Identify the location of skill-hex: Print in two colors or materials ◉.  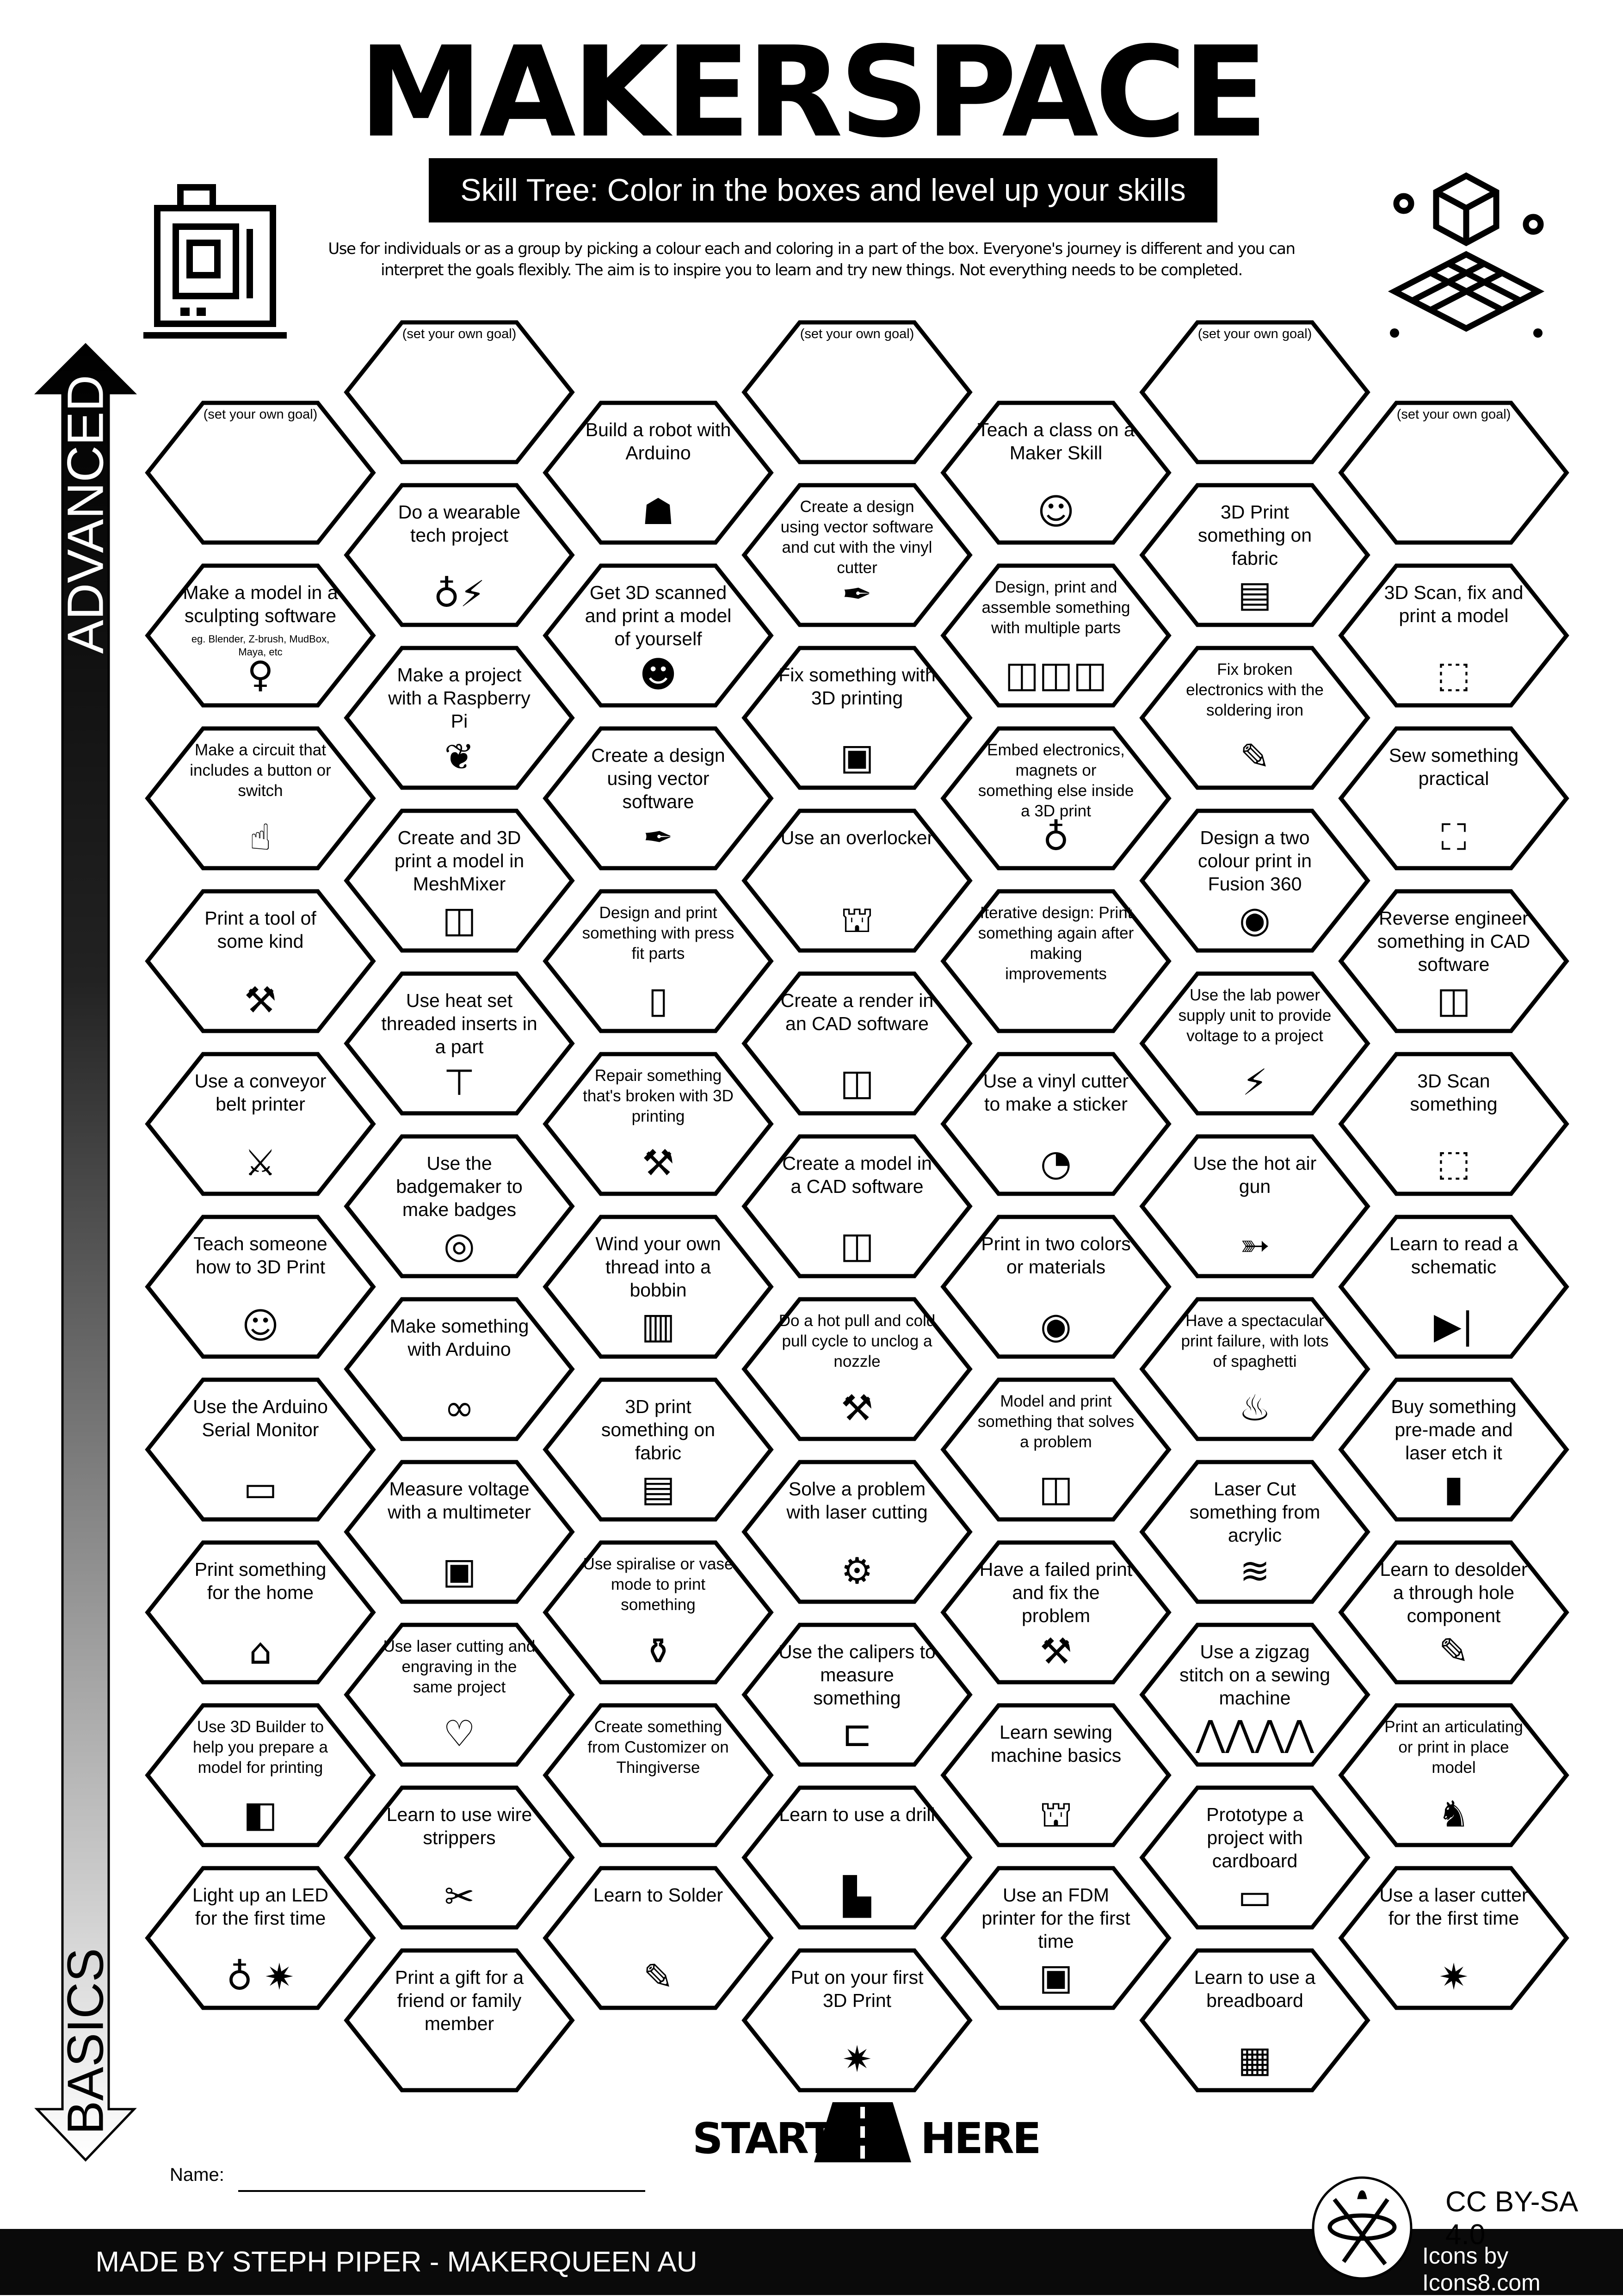
(1056, 1287).